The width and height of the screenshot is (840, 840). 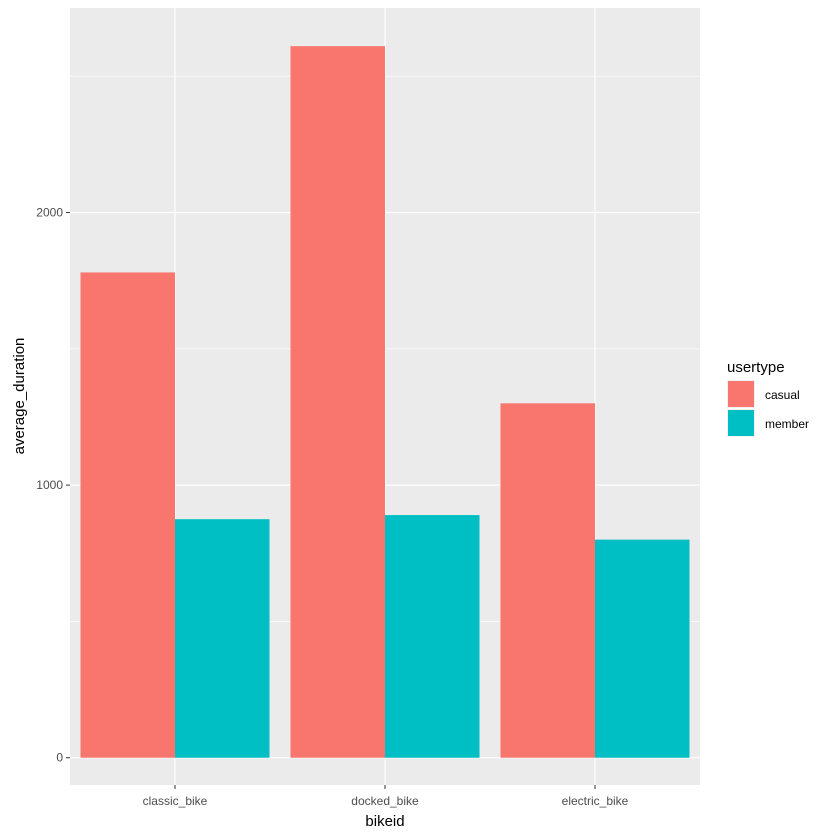 What do you see at coordinates (49, 212) in the screenshot?
I see `y-tick-label: 2000` at bounding box center [49, 212].